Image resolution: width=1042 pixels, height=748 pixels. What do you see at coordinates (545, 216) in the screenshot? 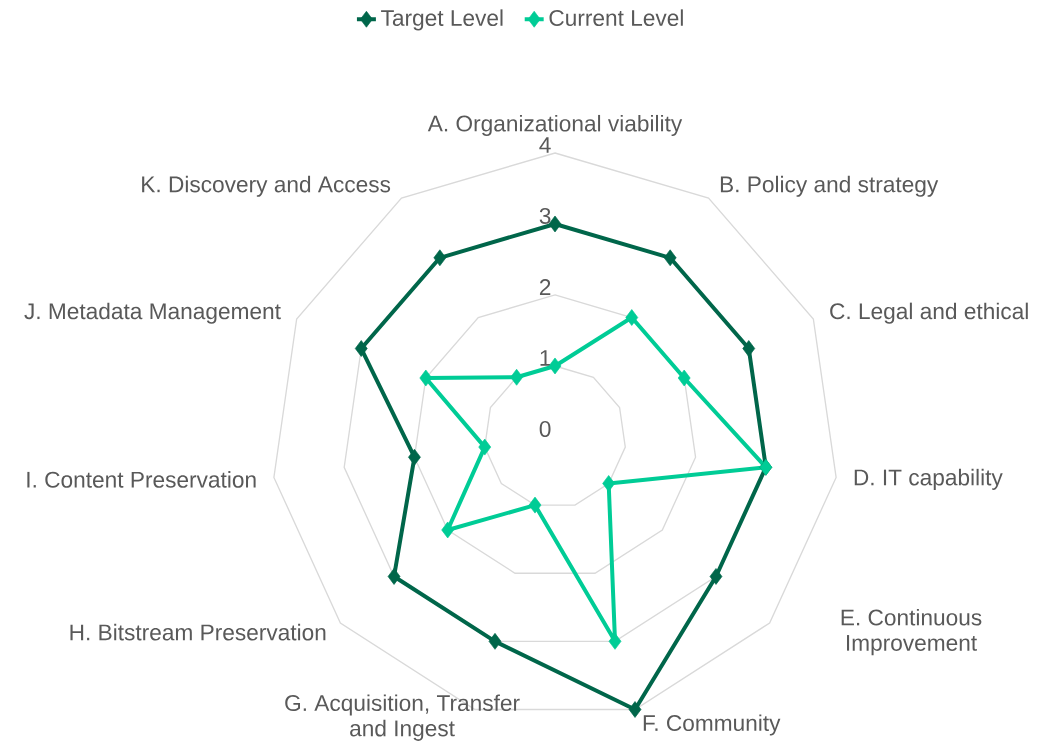
I see `y-tick-label: 3` at bounding box center [545, 216].